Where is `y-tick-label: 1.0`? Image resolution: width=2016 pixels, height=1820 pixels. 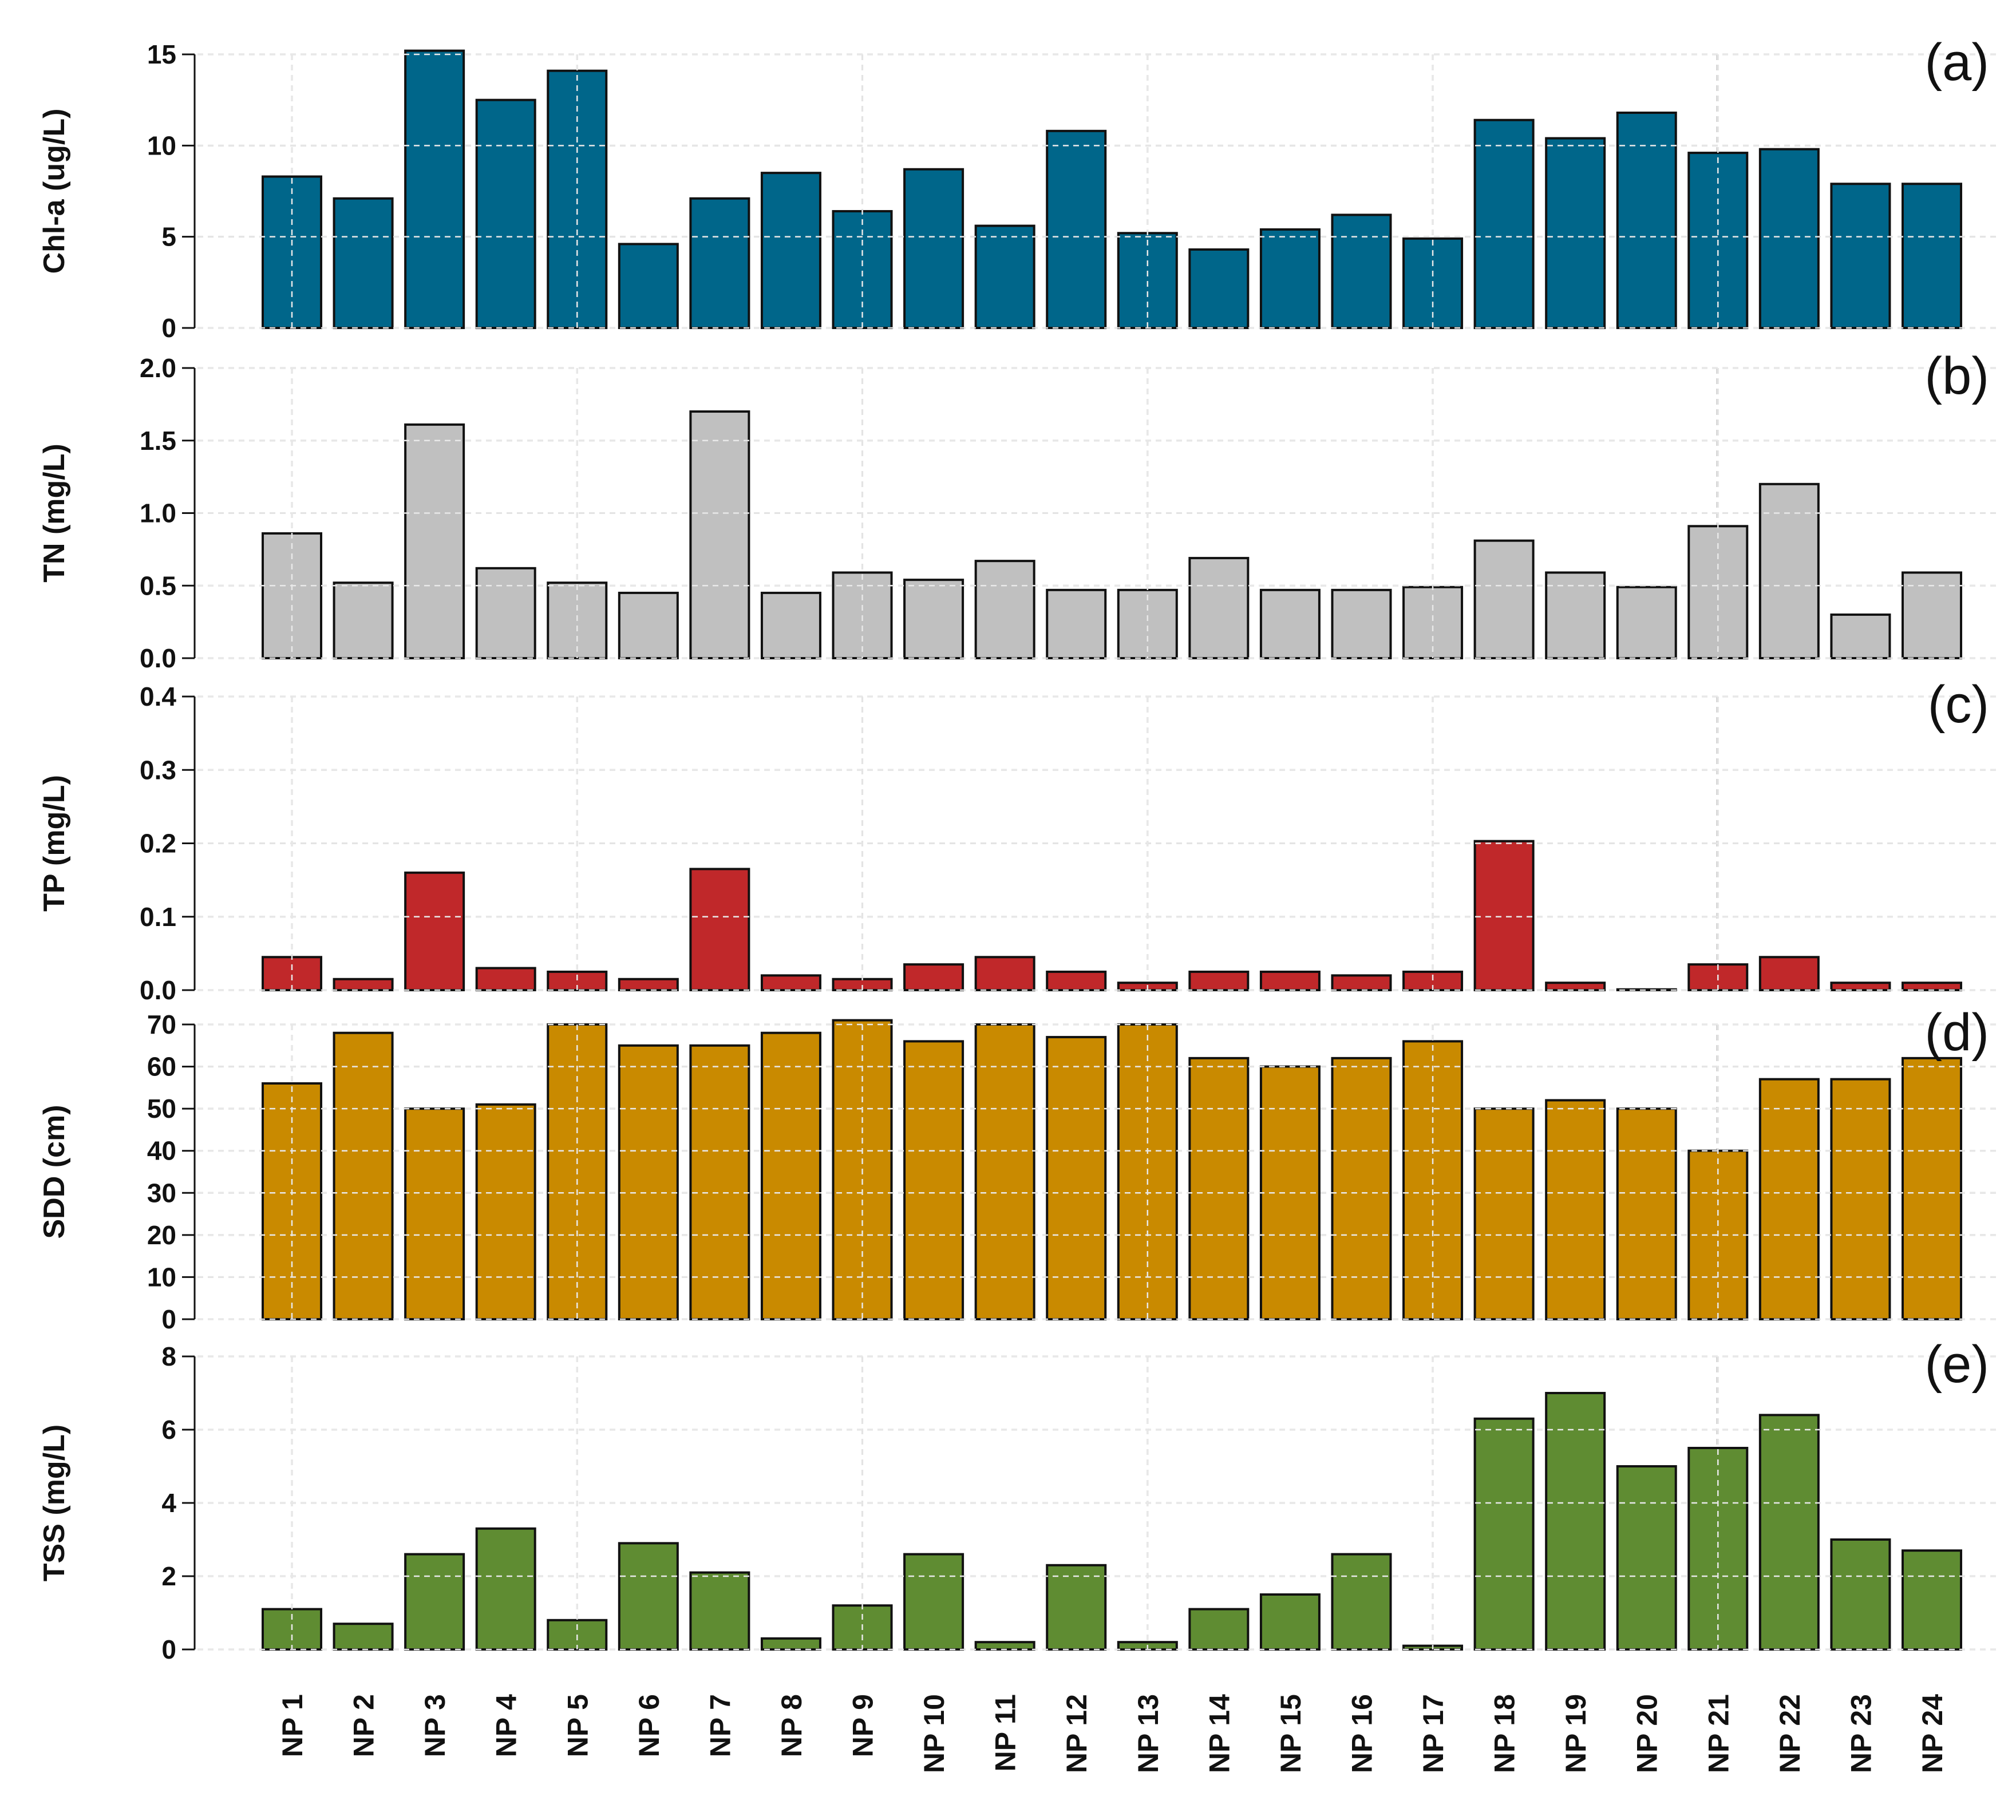 y-tick-label: 1.0 is located at coordinates (158, 513).